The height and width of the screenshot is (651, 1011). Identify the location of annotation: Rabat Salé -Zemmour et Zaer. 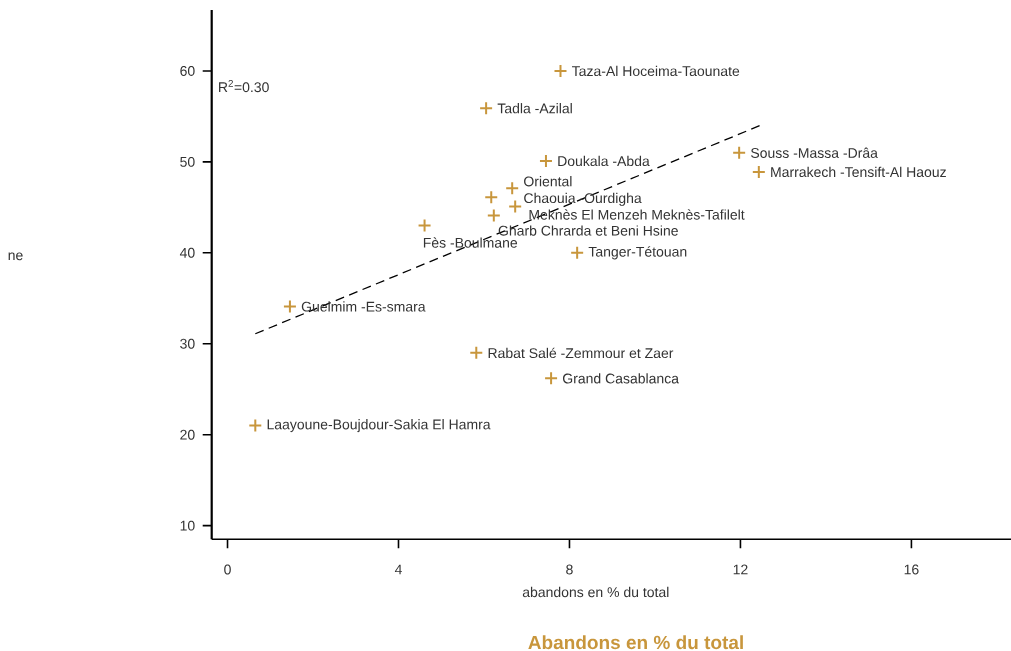
(581, 353).